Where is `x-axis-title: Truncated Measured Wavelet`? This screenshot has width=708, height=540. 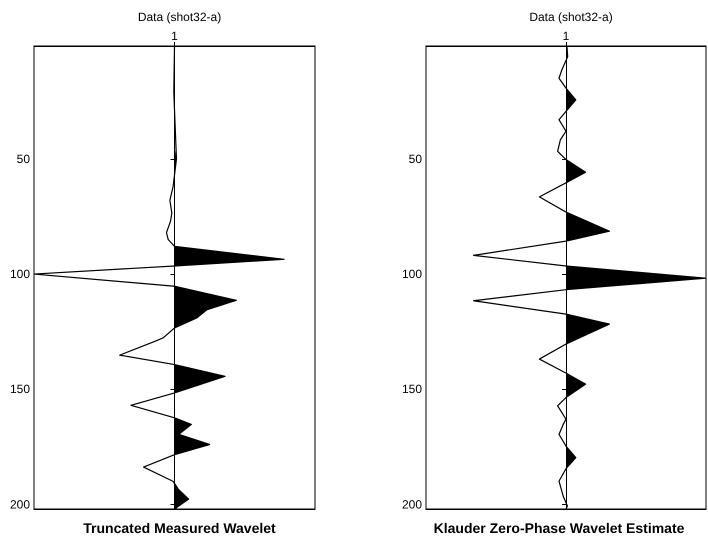
x-axis-title: Truncated Measured Wavelet is located at coordinates (179, 528).